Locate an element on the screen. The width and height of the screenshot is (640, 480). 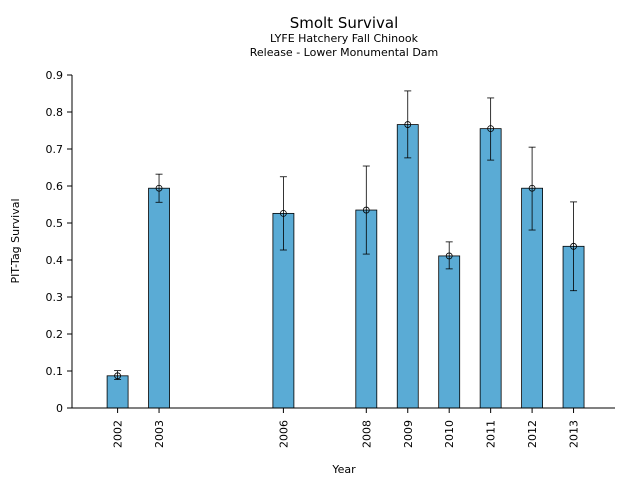
x-tick-label-2011: 2011 is located at coordinates (491, 434).